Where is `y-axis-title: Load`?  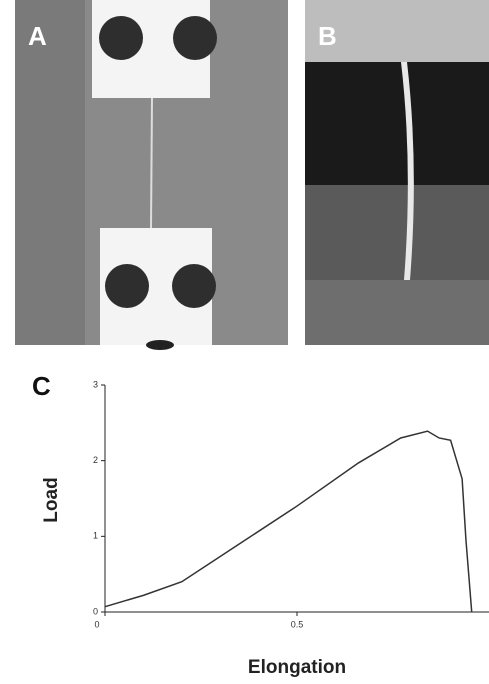
y-axis-title: Load is located at coordinates (51, 499).